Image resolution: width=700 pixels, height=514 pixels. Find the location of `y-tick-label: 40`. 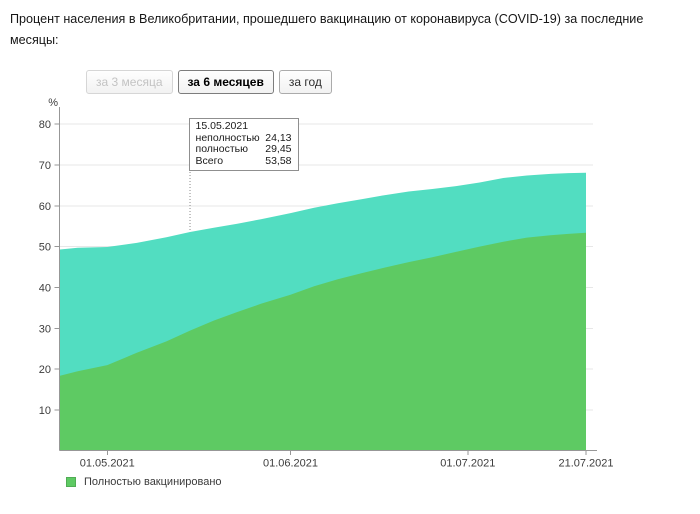

y-tick-label: 40 is located at coordinates (45, 288).